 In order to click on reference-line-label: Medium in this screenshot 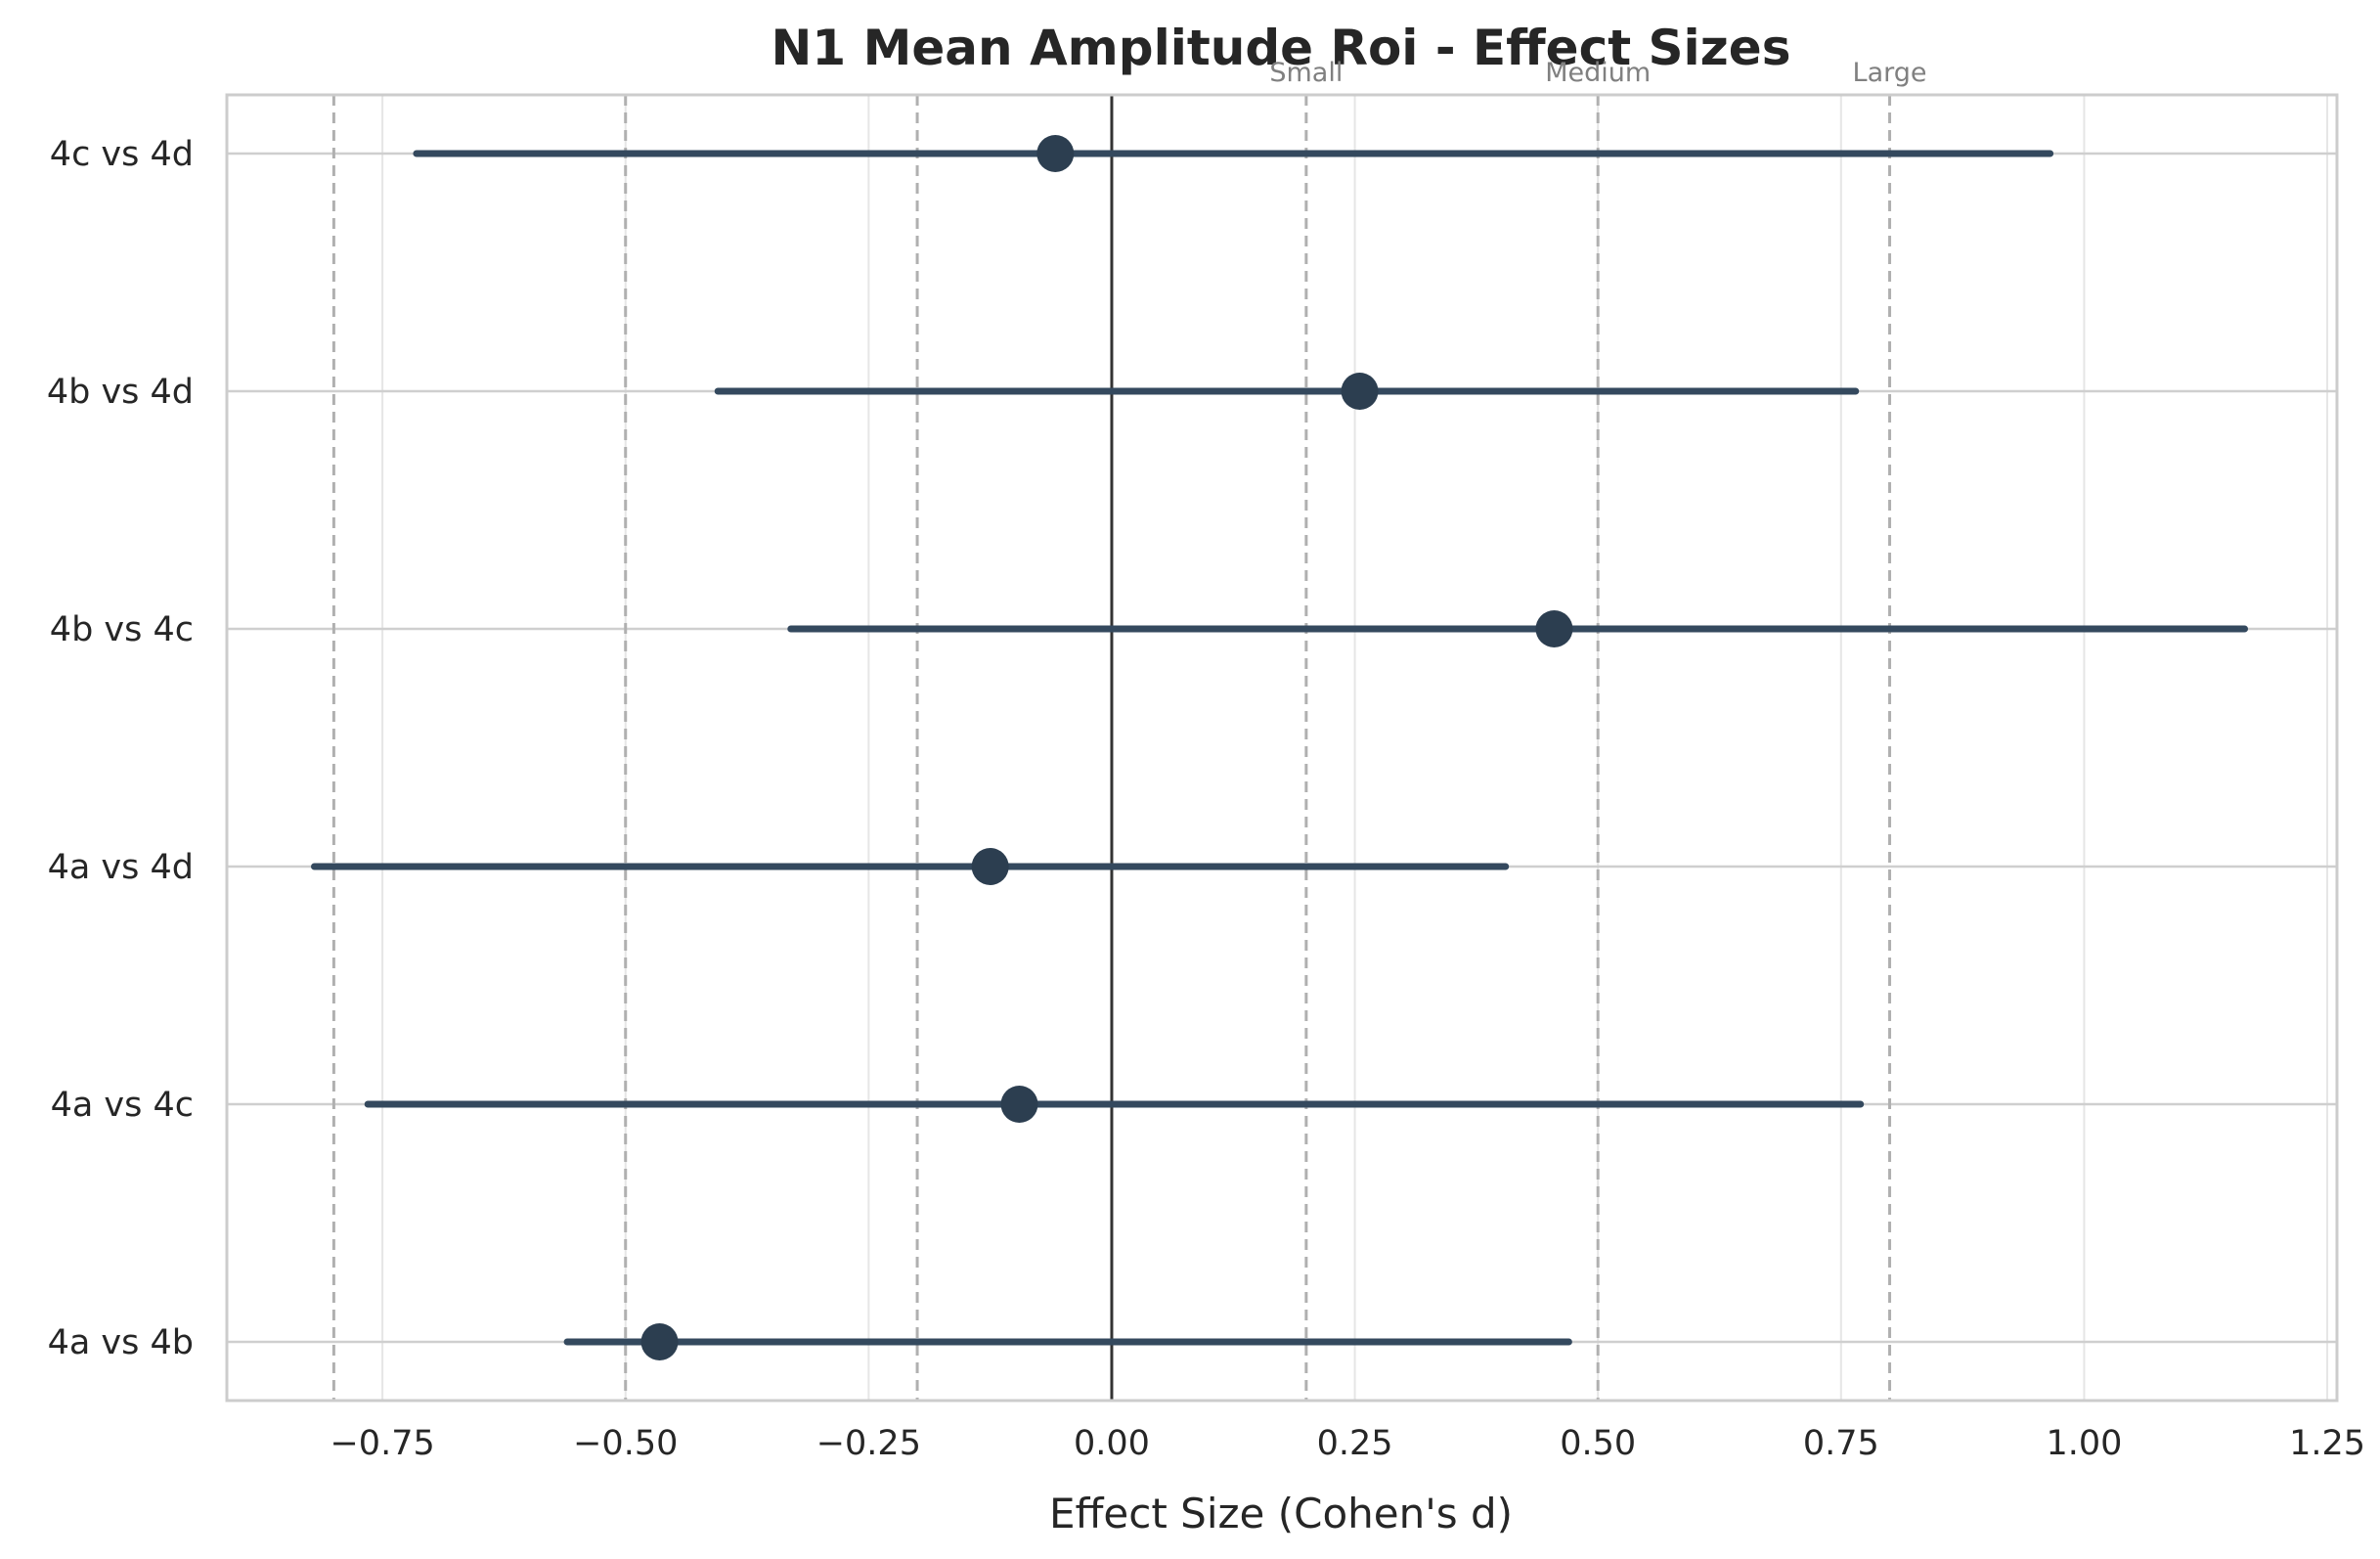, I will do `click(1598, 73)`.